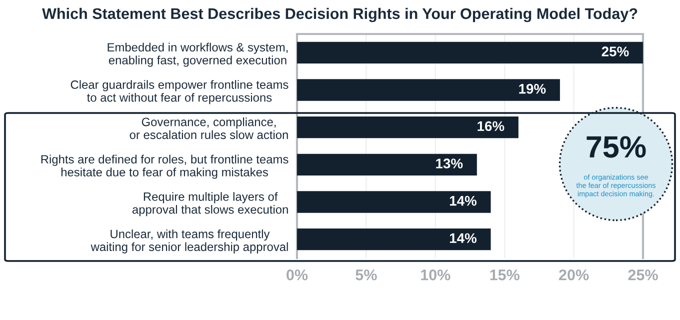  I want to click on y-tick-label: Require multiple layers of approval that slows execution, so click(210, 204).